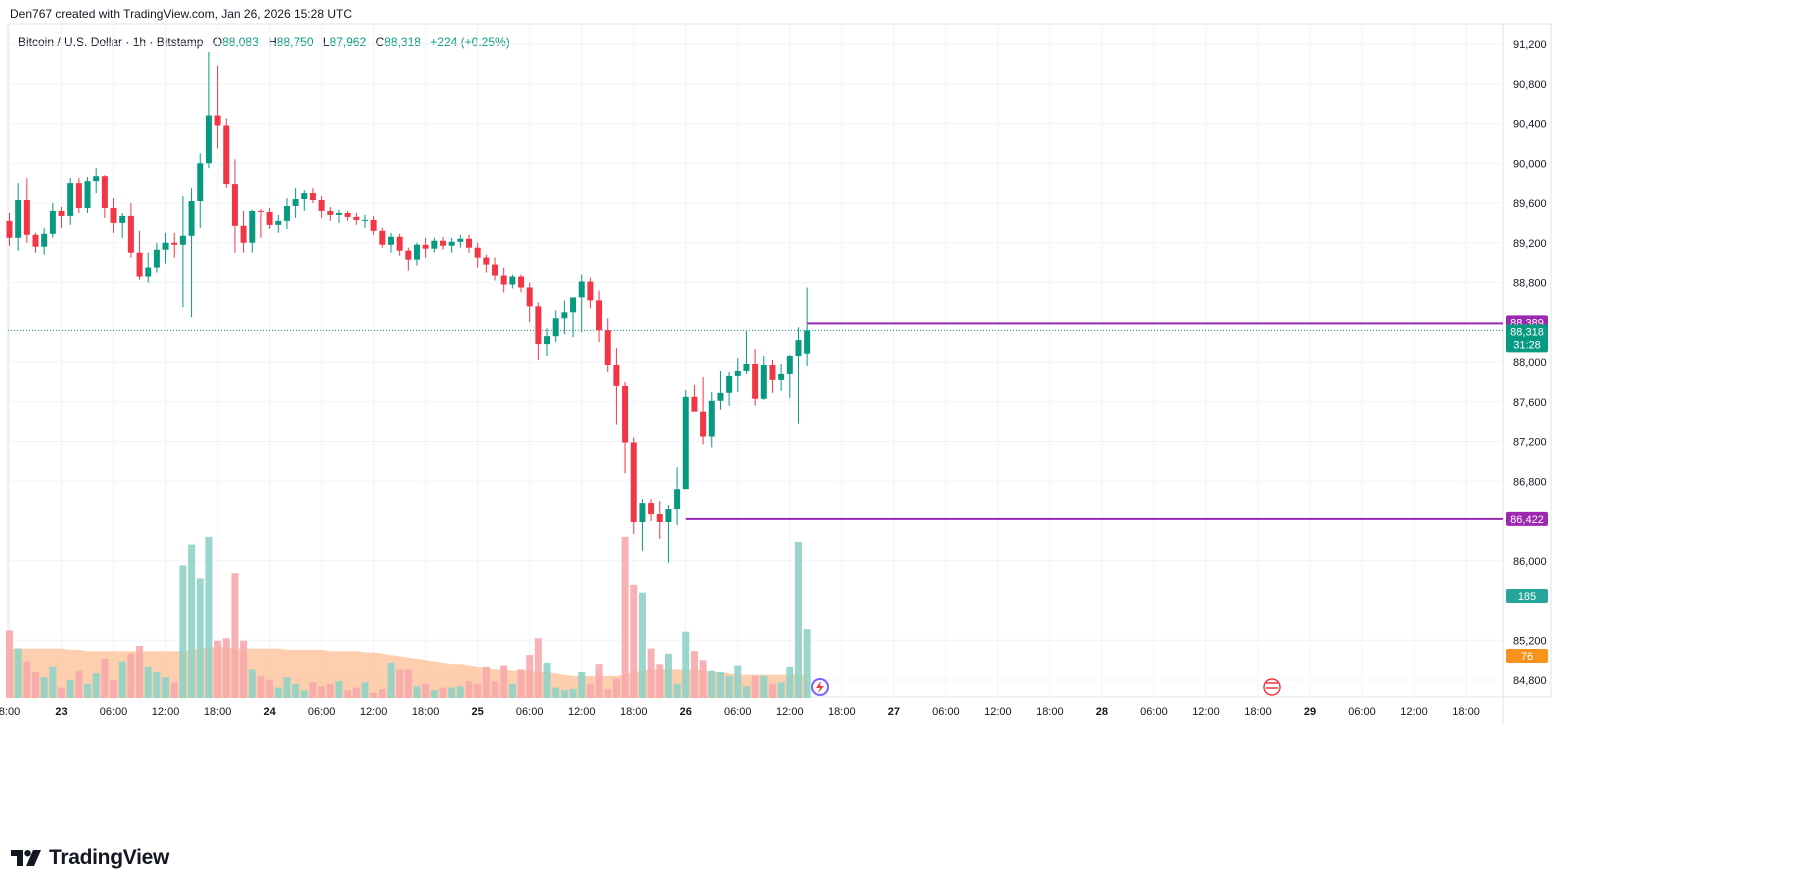 The image size is (1793, 887). What do you see at coordinates (269, 712) in the screenshot?
I see `x-tick-label: 24` at bounding box center [269, 712].